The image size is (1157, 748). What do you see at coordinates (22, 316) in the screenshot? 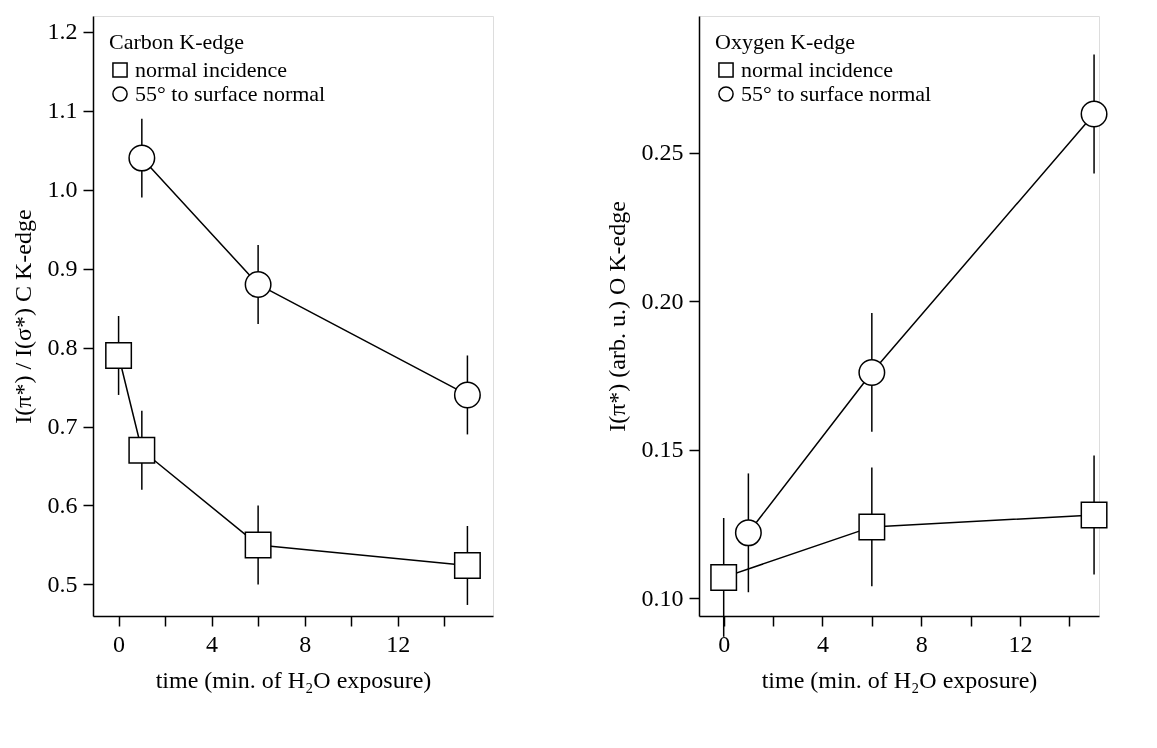
I see `y-axis-title: I(π*) / I(σ*) C K-edge` at bounding box center [22, 316].